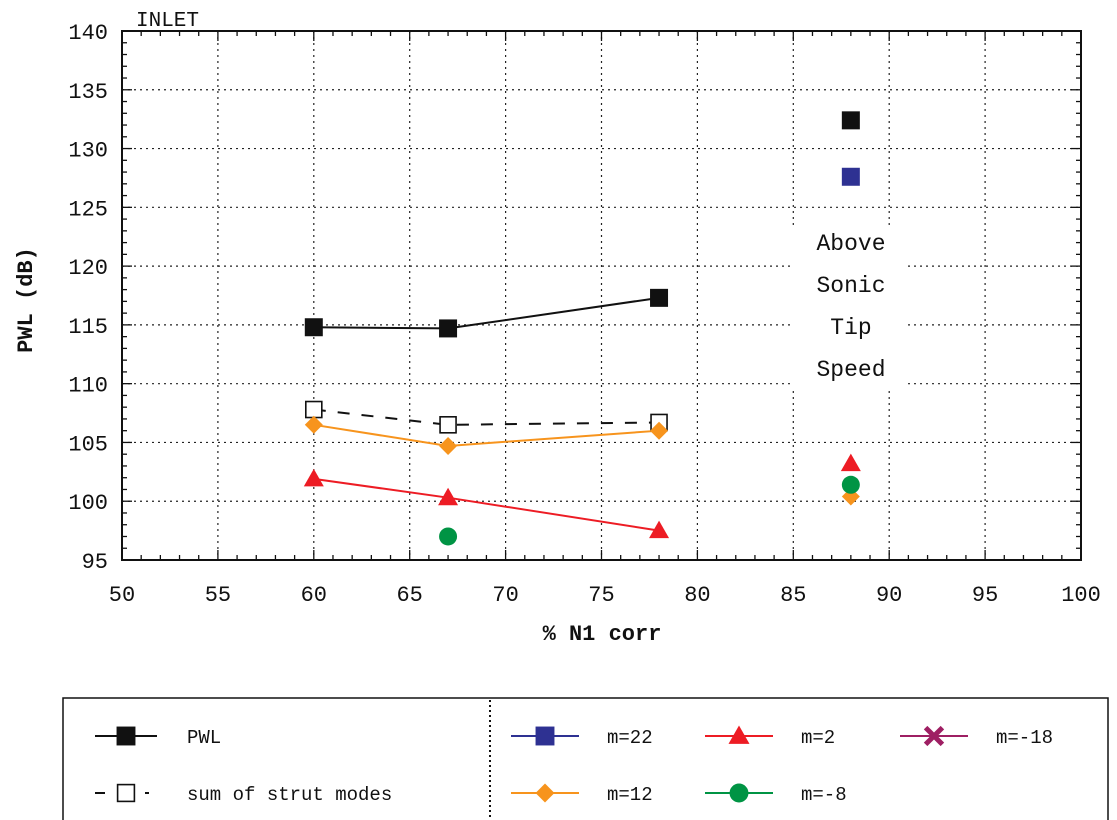 The height and width of the screenshot is (820, 1117). Describe the element at coordinates (630, 738) in the screenshot. I see `legend-label: m=22` at that location.